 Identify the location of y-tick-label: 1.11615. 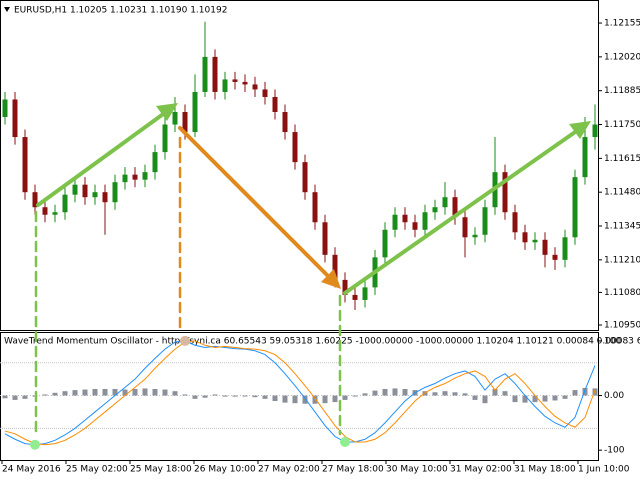
(622, 159).